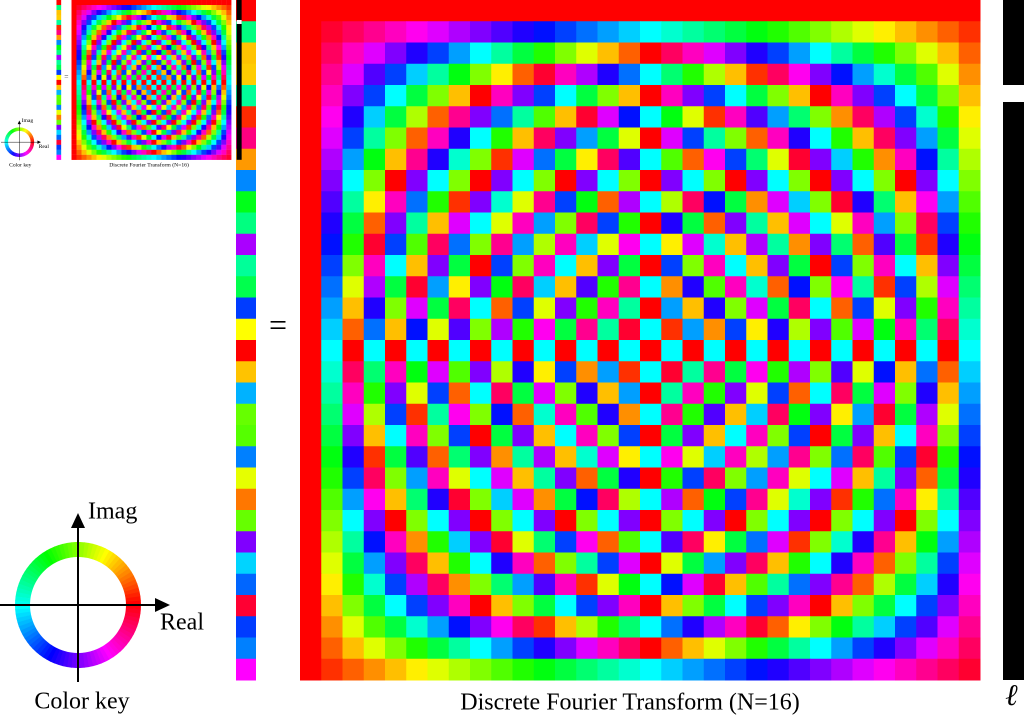 This screenshot has width=1024, height=720. I want to click on imag-arrow, so click(78, 520).